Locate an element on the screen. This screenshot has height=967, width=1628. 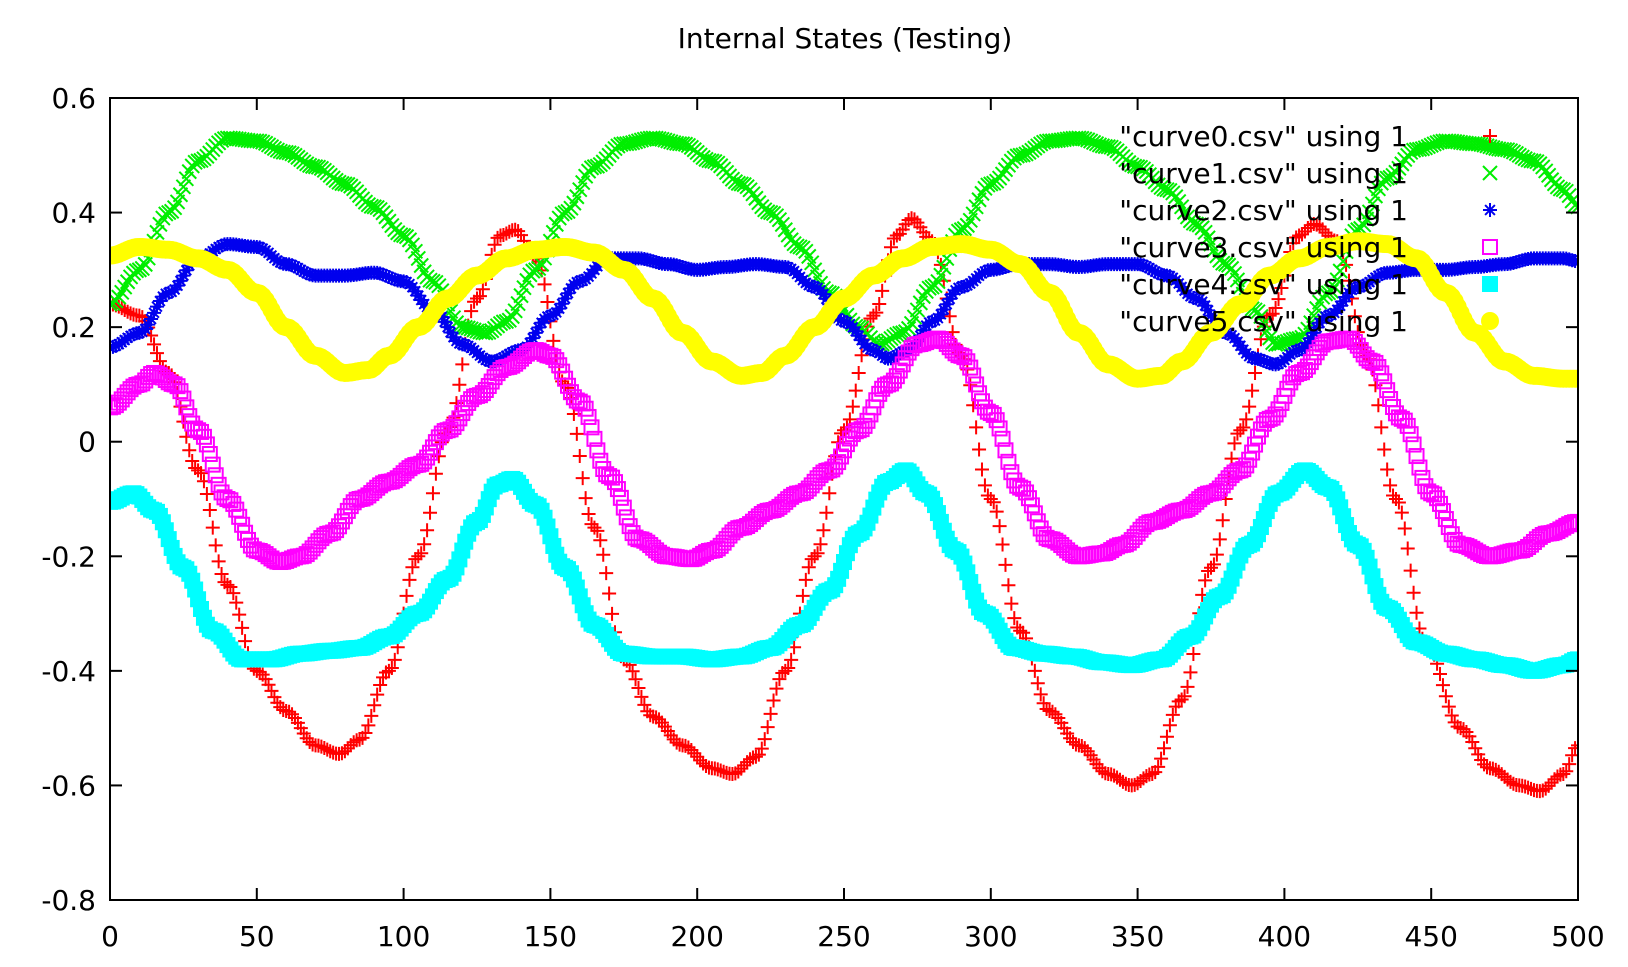
x-tick-label: 400 is located at coordinates (1284, 936).